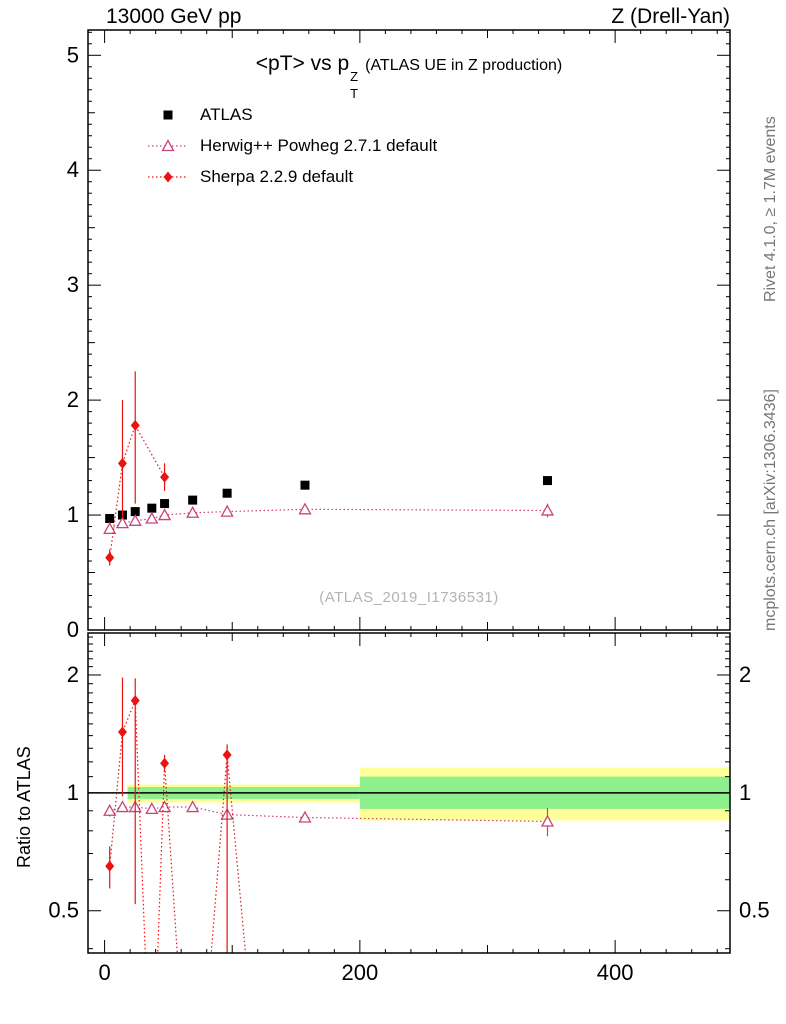  What do you see at coordinates (24, 807) in the screenshot?
I see `ratio-axis-label: Ratio to ATLAS` at bounding box center [24, 807].